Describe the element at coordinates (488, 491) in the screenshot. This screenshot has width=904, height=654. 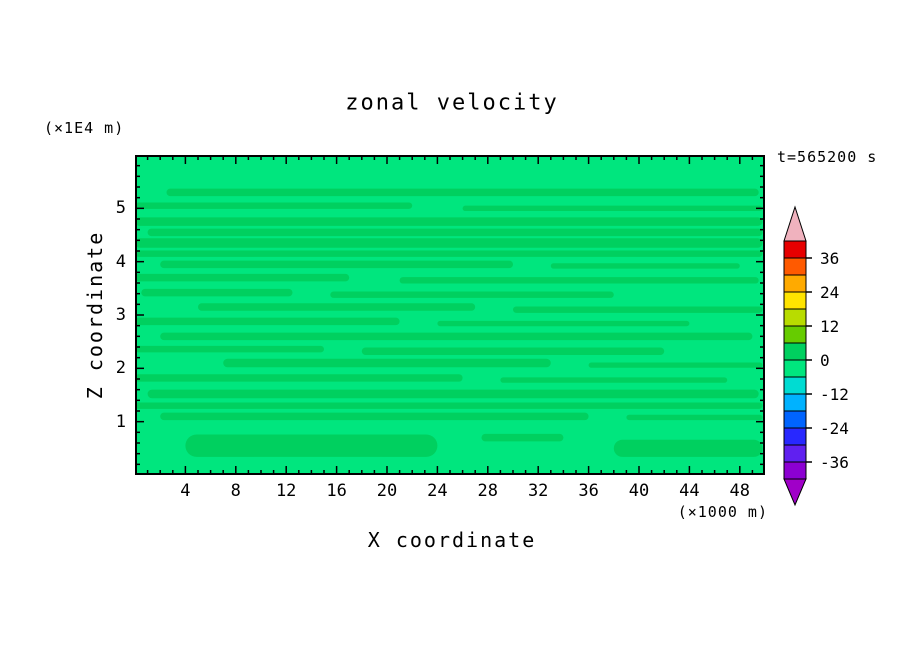
I see `x-tick-label: 28` at that location.